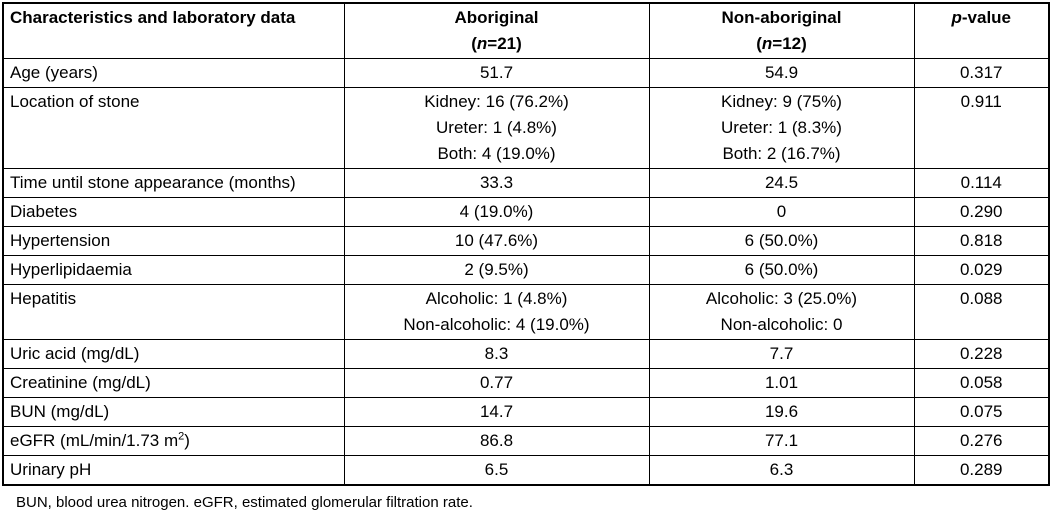 The image size is (1057, 513). What do you see at coordinates (173, 312) in the screenshot?
I see `row-label: Hepatitis` at bounding box center [173, 312].